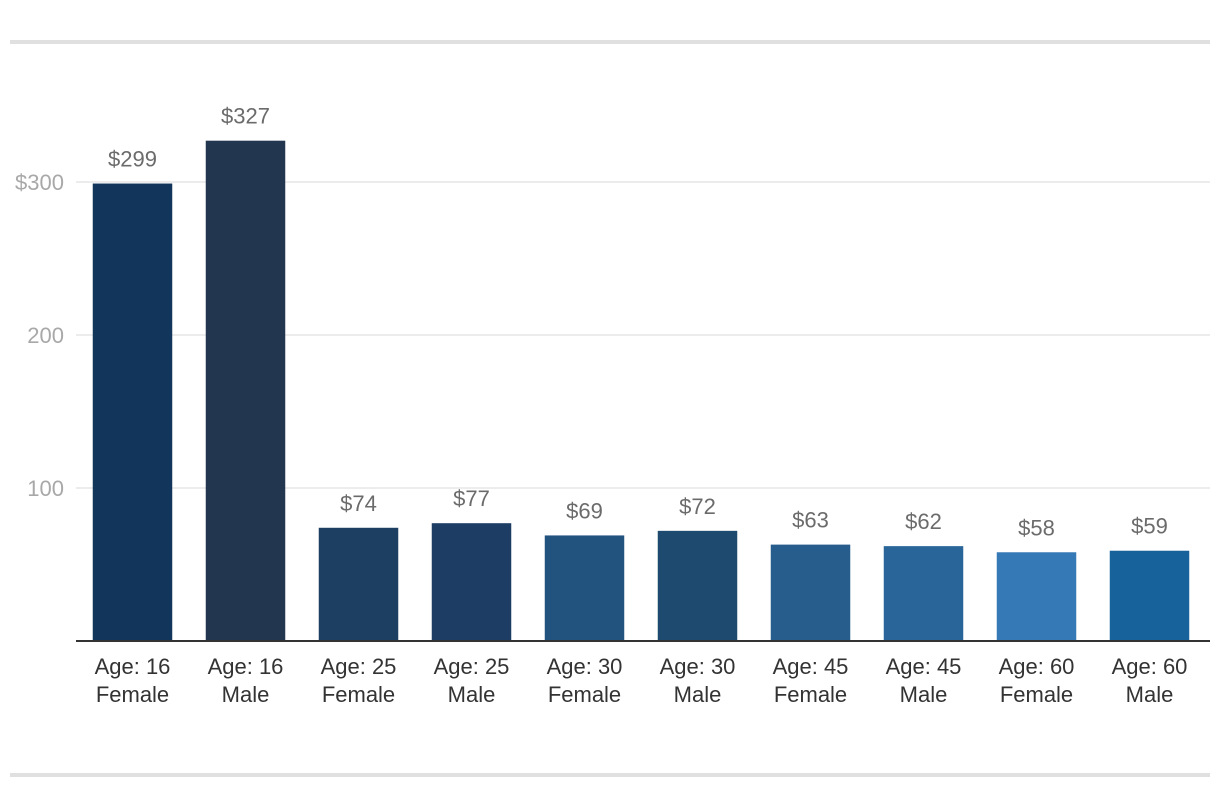 This screenshot has height=808, width=1220. I want to click on data-label: $63, so click(810, 520).